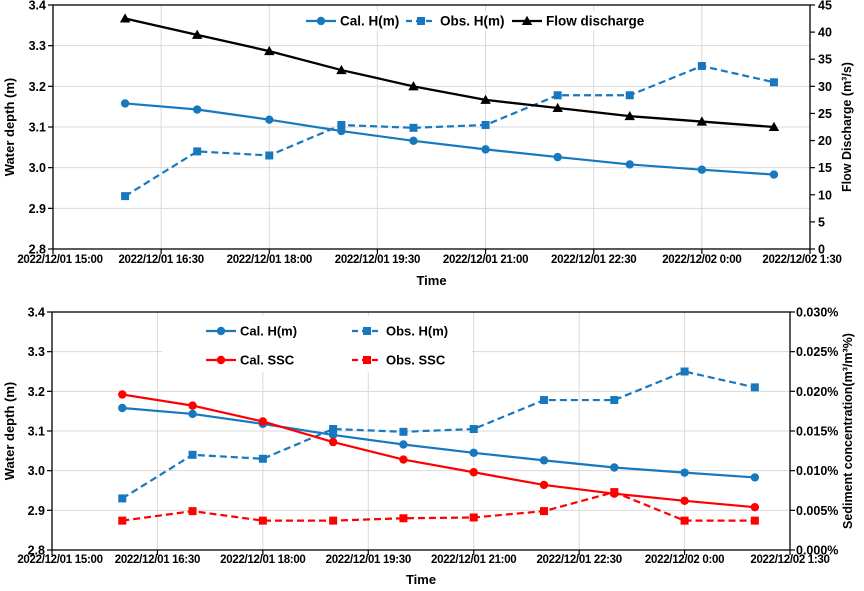  I want to click on legend-item-obs-ssc: Obs. SSC, so click(399, 360).